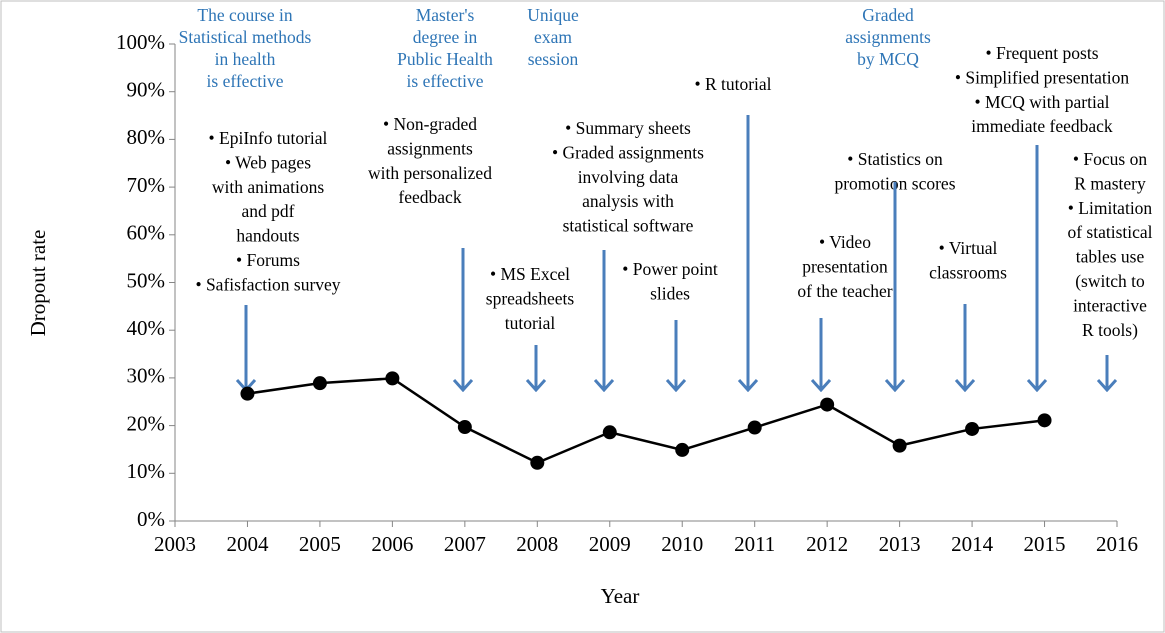 The width and height of the screenshot is (1165, 633). Describe the element at coordinates (1110, 208) in the screenshot. I see `annotation-line: • Limitation` at that location.